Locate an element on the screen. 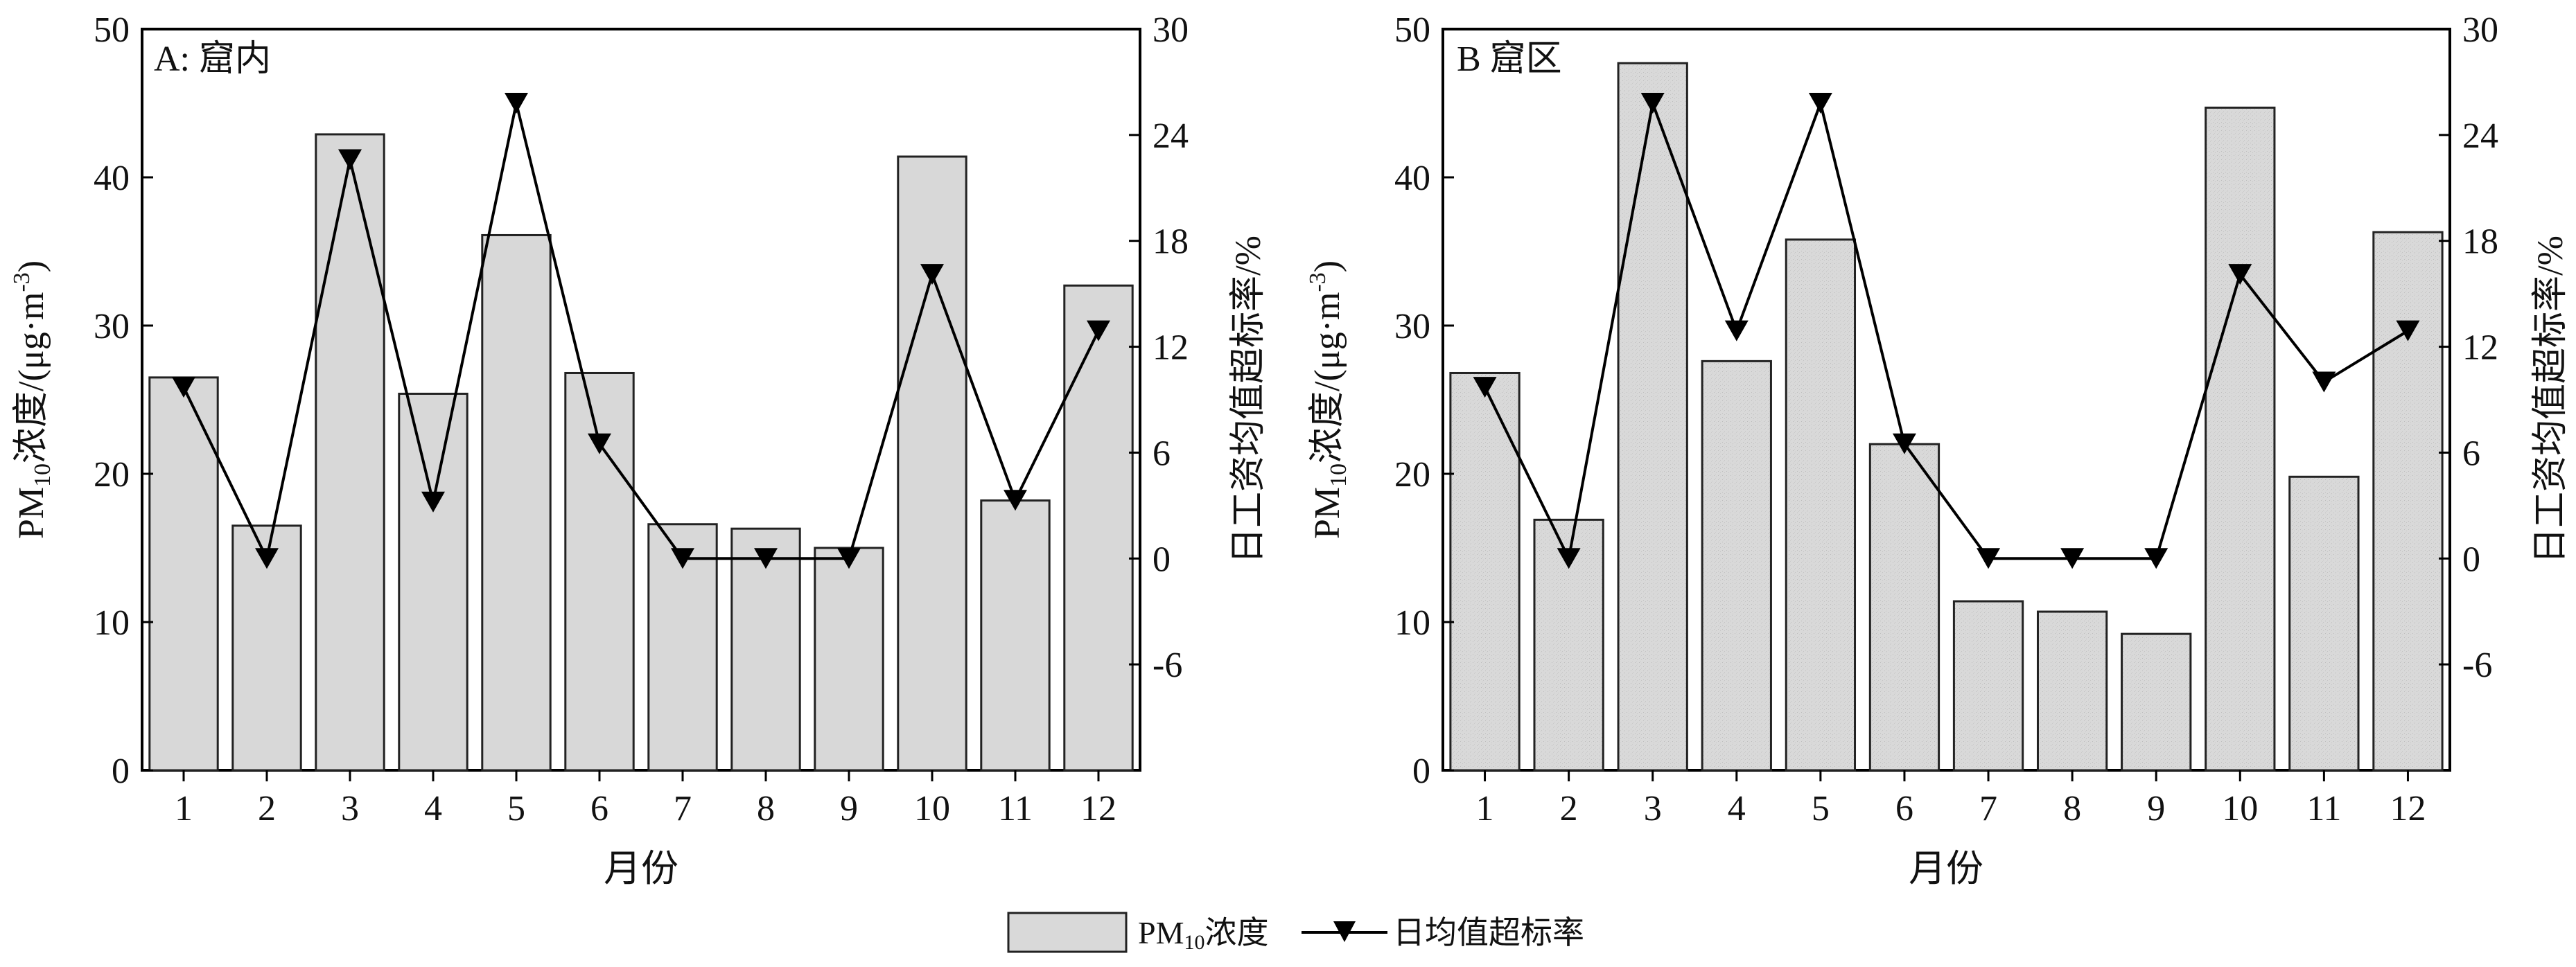  right-tick-label: 12 is located at coordinates (1171, 348).